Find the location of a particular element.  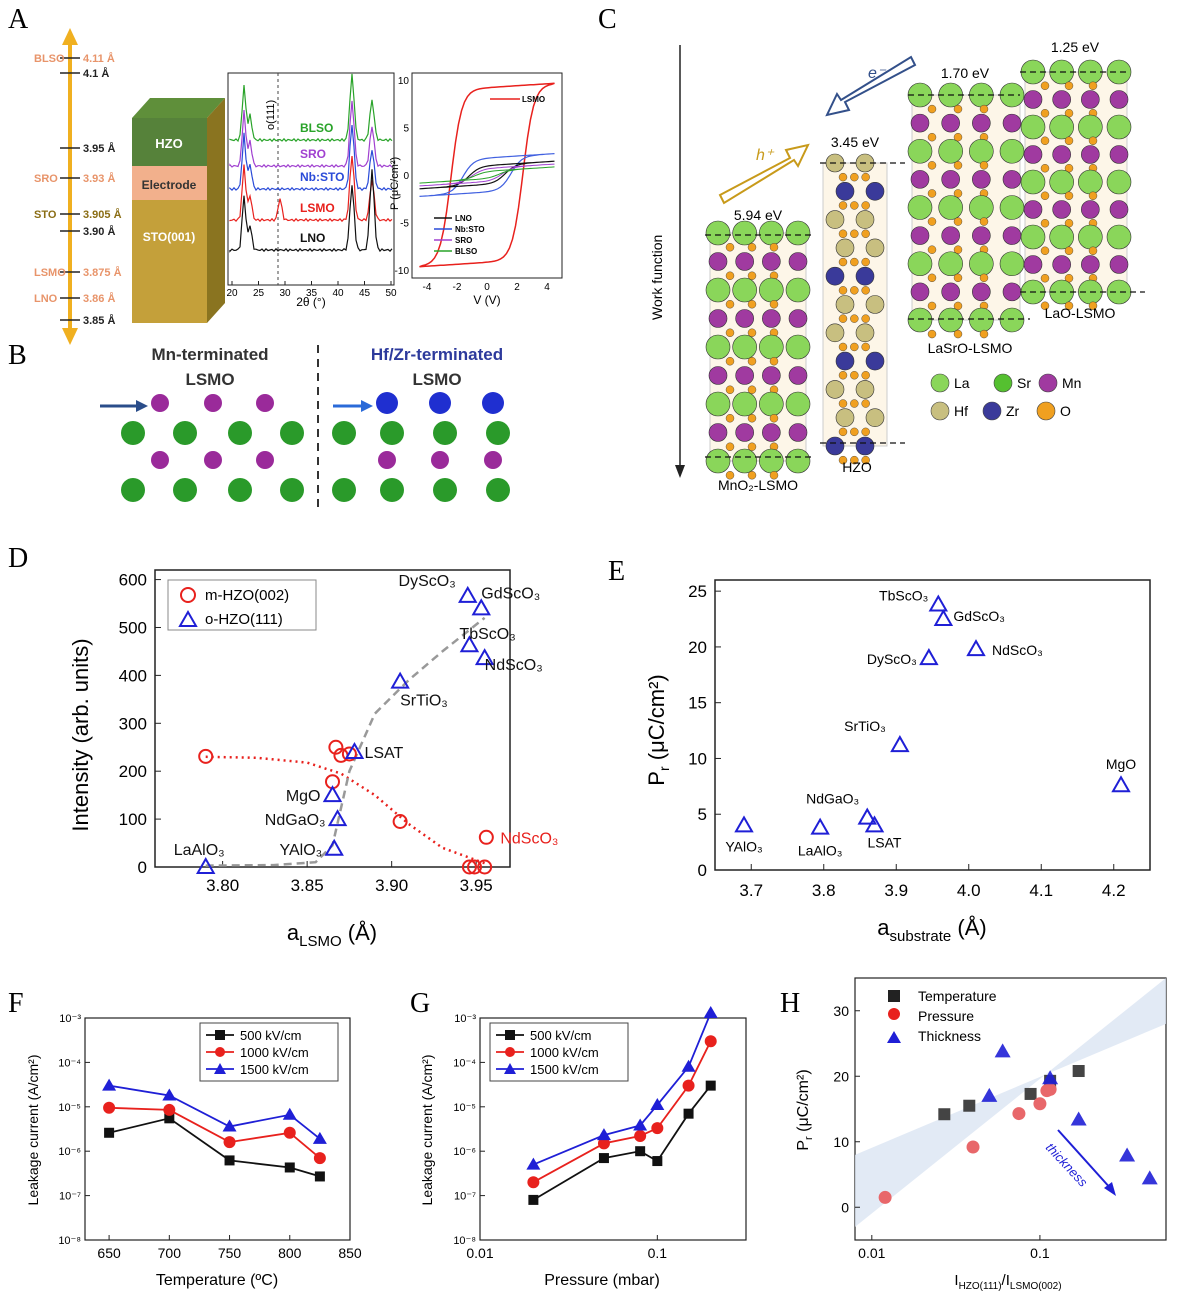

arrow-head-icon is located at coordinates (367, 406).